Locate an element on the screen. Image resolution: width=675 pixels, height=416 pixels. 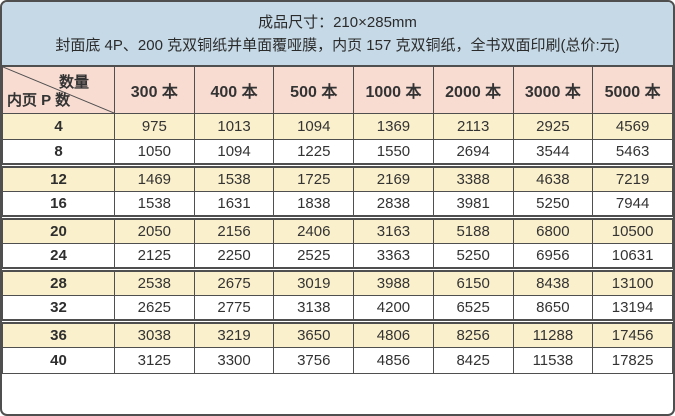
price-cell: 2156 is located at coordinates (234, 230).